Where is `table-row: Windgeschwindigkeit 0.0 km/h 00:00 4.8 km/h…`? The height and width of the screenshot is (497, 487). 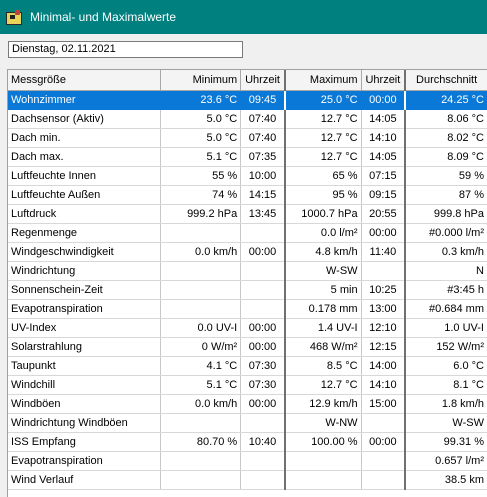 table-row: Windgeschwindigkeit 0.0 km/h 00:00 4.8 km/h… is located at coordinates (247, 252).